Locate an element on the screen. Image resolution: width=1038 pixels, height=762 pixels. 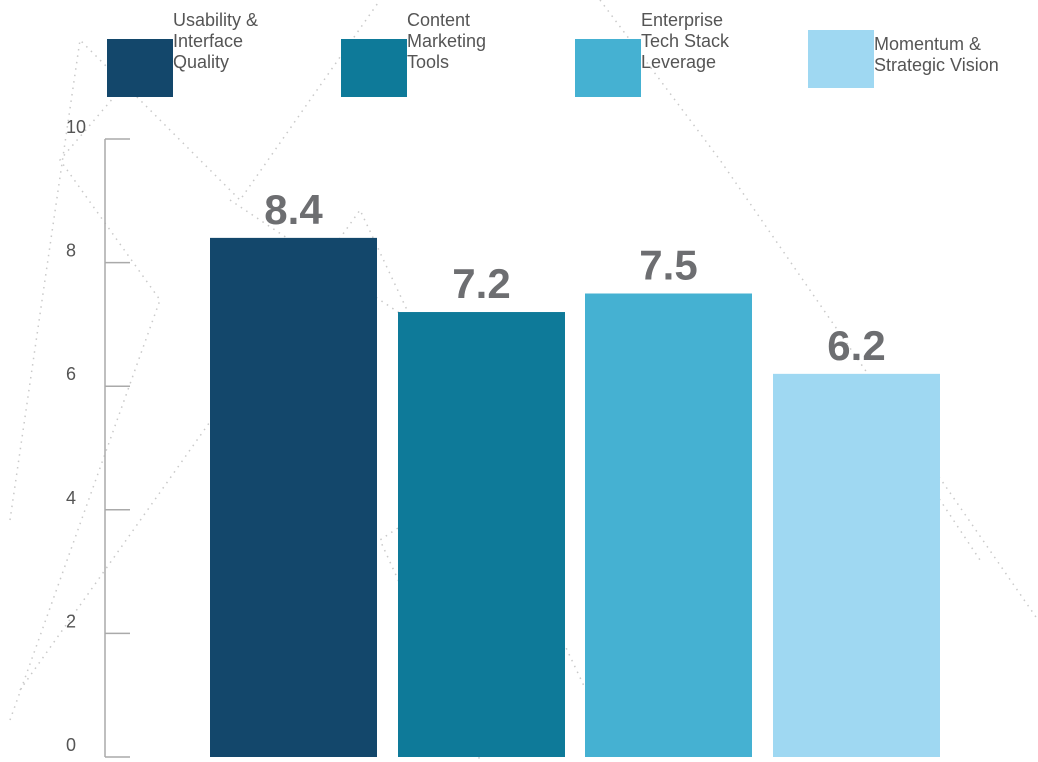
legend-label: Usability & Interface Quality is located at coordinates (216, 41).